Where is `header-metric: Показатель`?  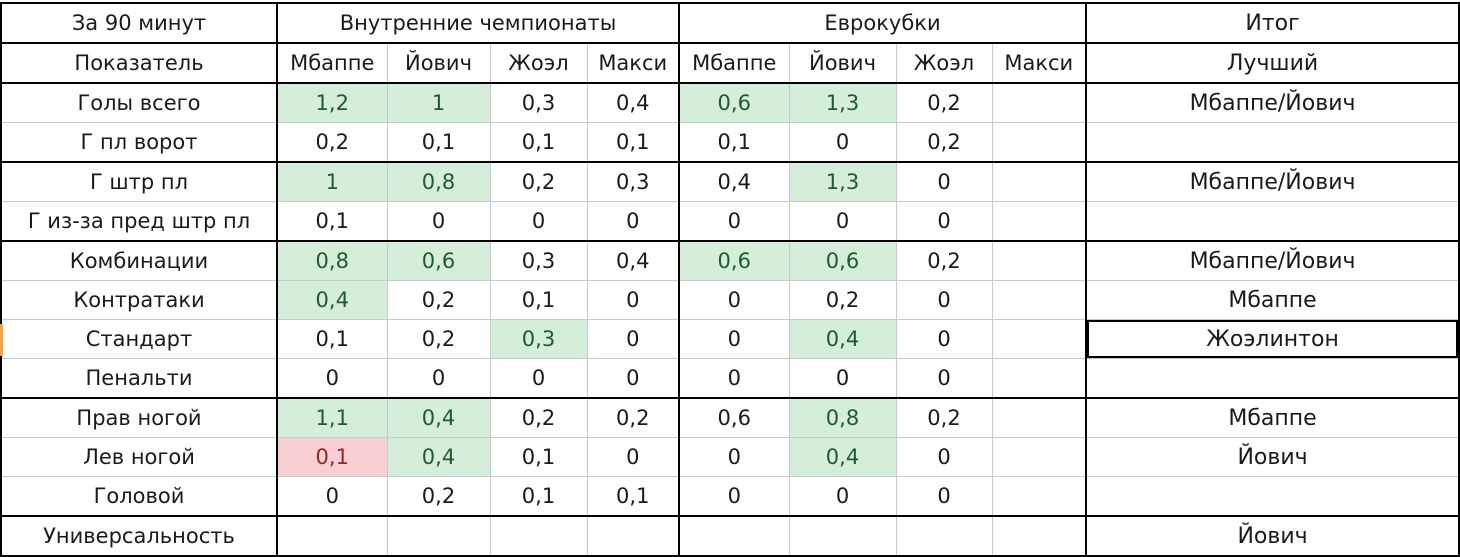 header-metric: Показатель is located at coordinates (139, 63).